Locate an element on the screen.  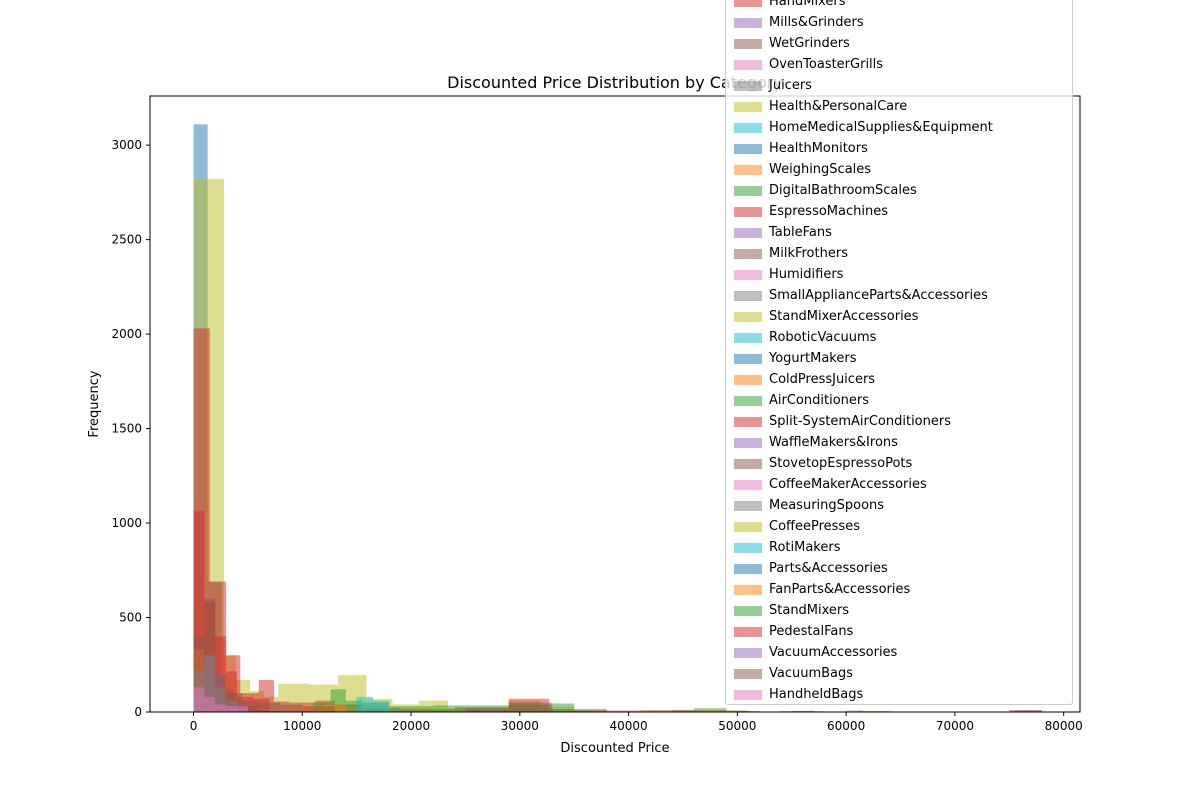
legend-label: Juicers is located at coordinates (790, 85).